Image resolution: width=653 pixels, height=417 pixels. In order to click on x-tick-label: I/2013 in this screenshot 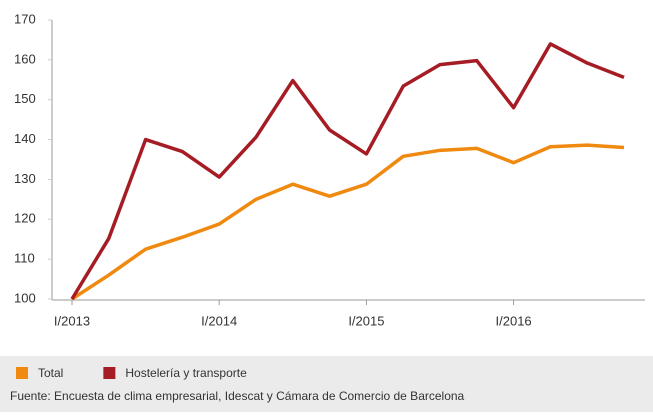, I will do `click(72, 320)`.